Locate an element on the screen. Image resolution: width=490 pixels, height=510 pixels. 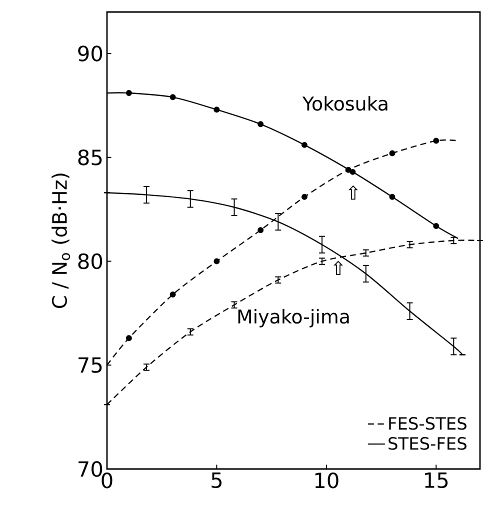
legend-label: STES-FES is located at coordinates (427, 443).